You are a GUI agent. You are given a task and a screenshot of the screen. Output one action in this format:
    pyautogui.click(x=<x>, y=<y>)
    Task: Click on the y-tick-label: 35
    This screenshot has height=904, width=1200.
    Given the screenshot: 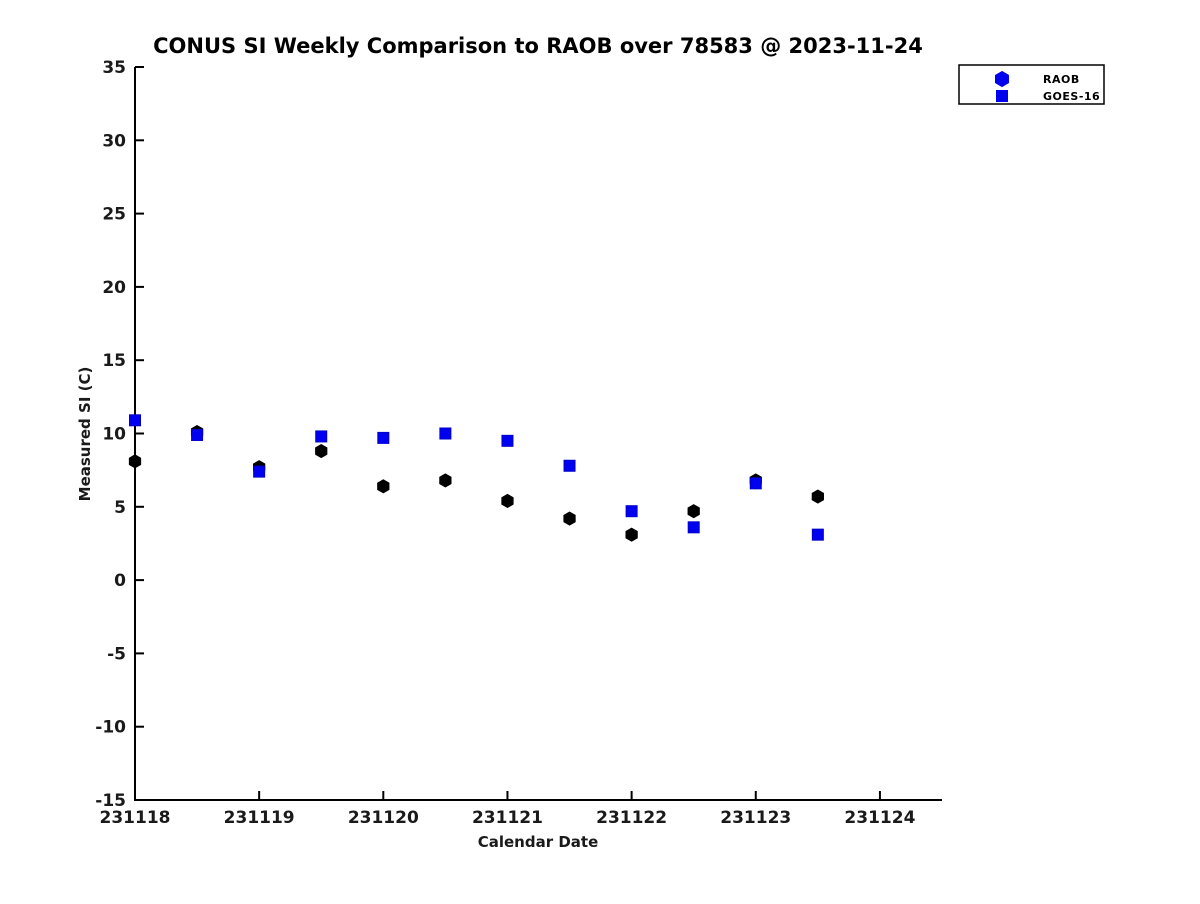 What is the action you would take?
    pyautogui.click(x=114, y=68)
    